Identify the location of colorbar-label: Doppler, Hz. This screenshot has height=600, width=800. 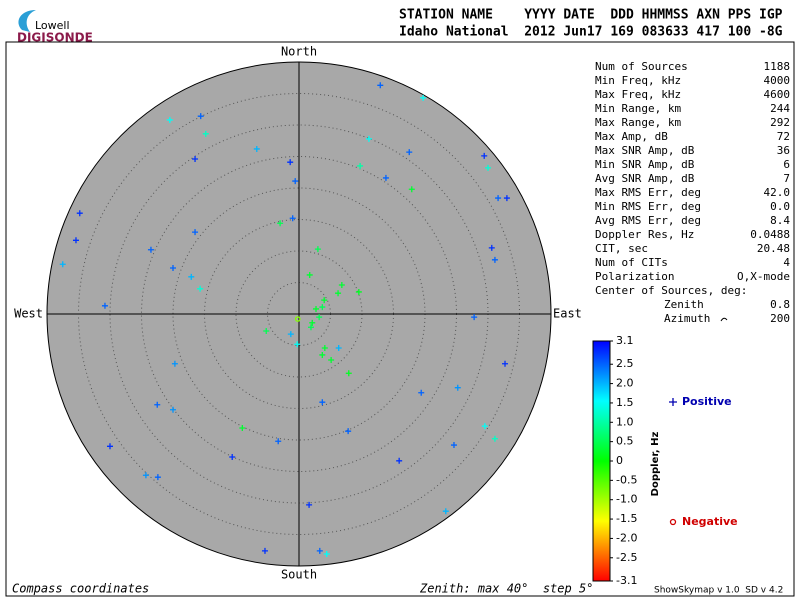
(655, 464).